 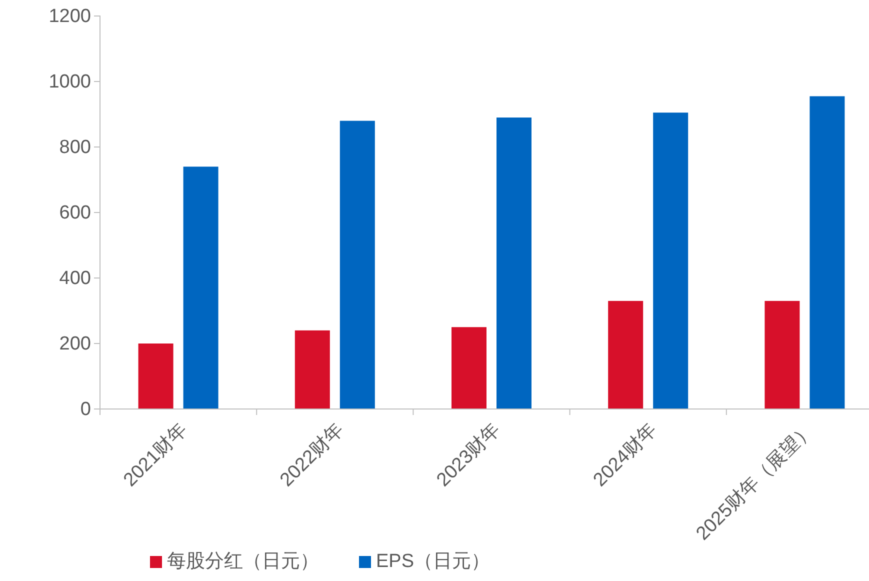 What do you see at coordinates (85, 409) in the screenshot?
I see `y-tick-label: 0` at bounding box center [85, 409].